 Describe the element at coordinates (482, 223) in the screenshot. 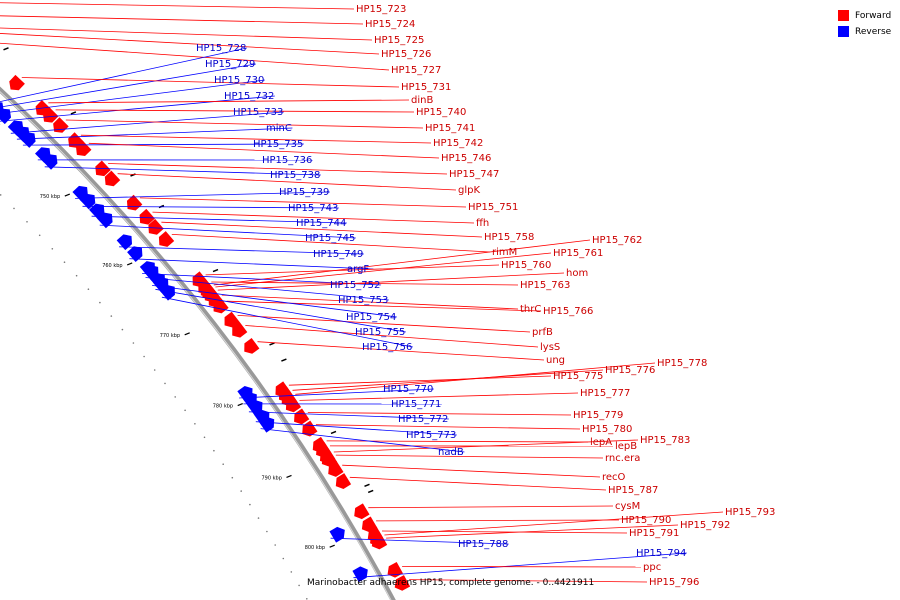

I see `gene-label-ffh: ffh` at that location.